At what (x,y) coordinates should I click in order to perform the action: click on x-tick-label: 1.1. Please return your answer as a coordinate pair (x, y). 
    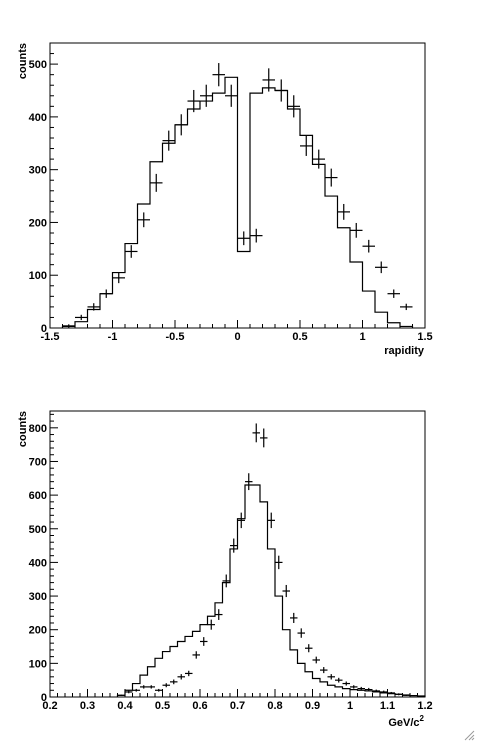
    Looking at the image, I should click on (387, 706).